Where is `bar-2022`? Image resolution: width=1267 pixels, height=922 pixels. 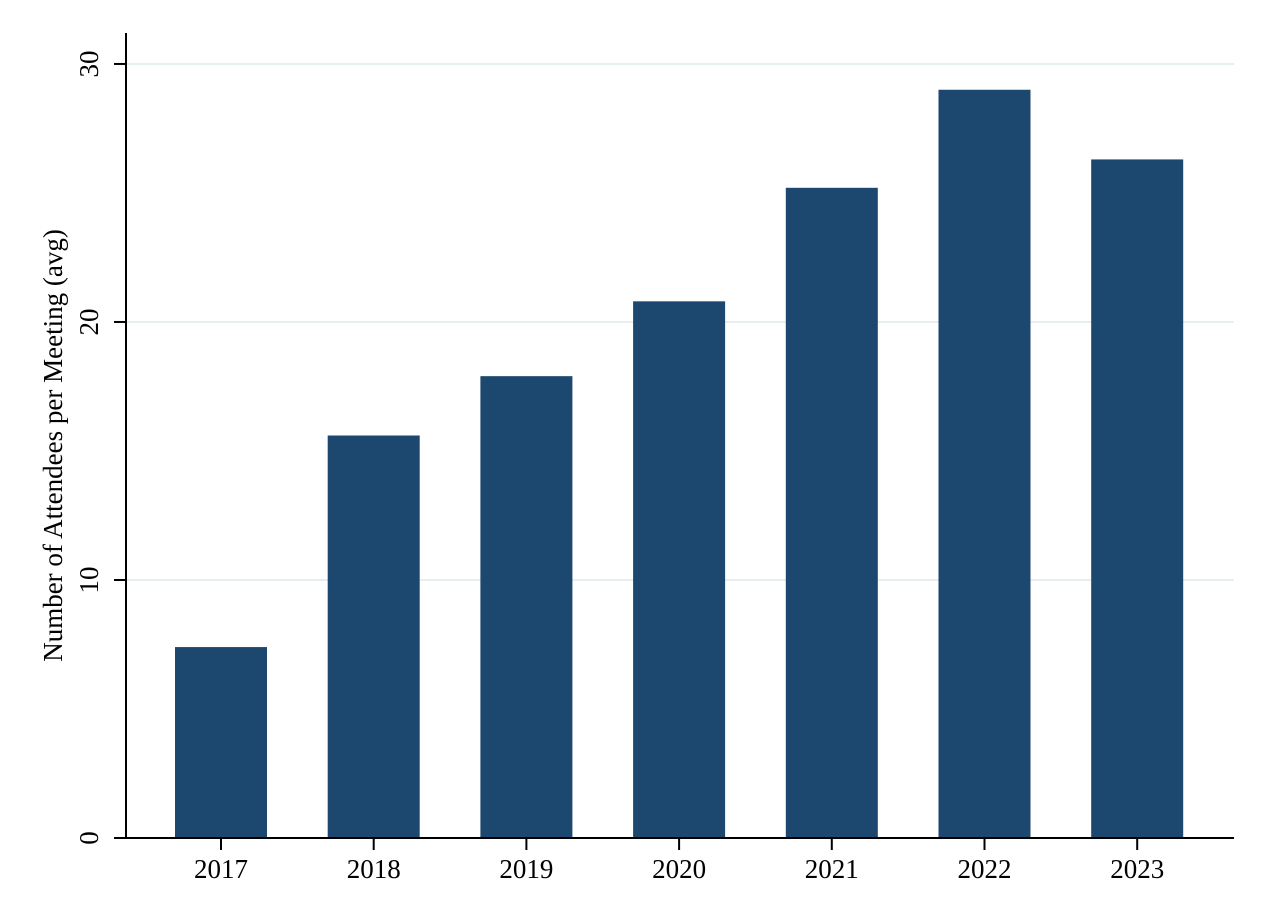
bar-2022 is located at coordinates (984, 463).